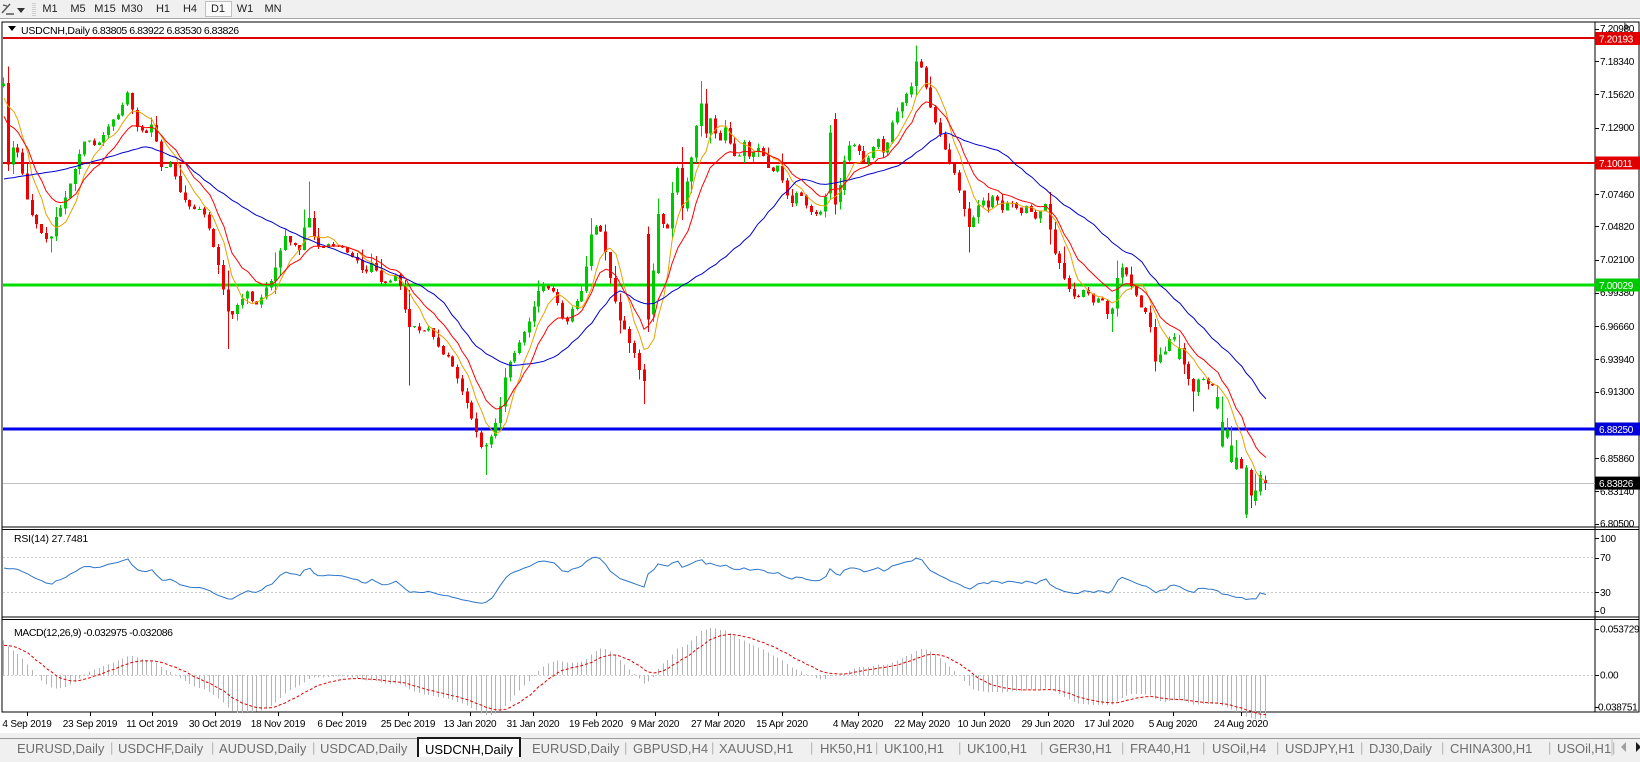 The image size is (1640, 762). Describe the element at coordinates (470, 724) in the screenshot. I see `svg-text: 13 Jan 2020` at that location.